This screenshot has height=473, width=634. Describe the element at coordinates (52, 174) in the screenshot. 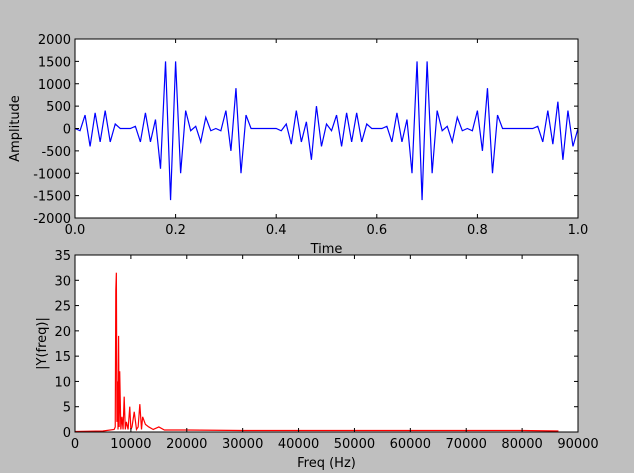

I see `y-tick-label: -1000` at that location.